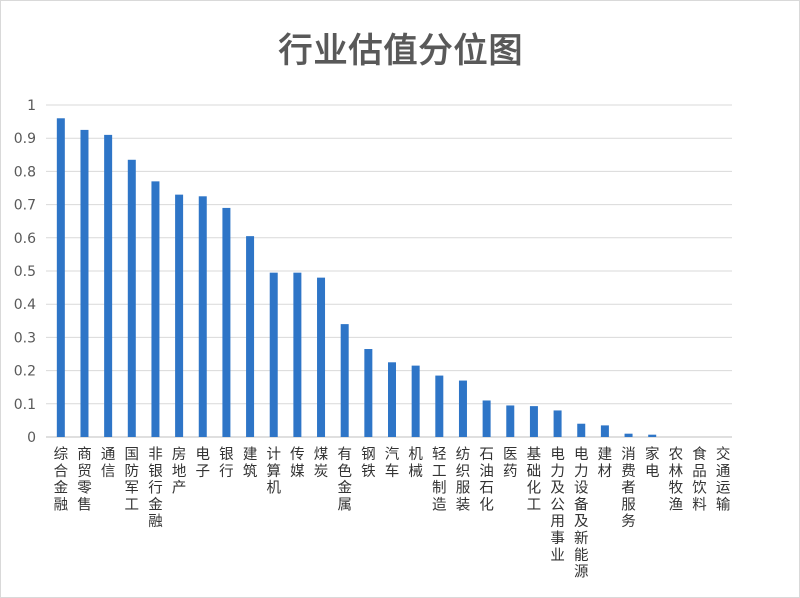 This screenshot has width=800, height=598. Describe the element at coordinates (401, 51) in the screenshot. I see `chart-title: 行业估值分位图` at that location.